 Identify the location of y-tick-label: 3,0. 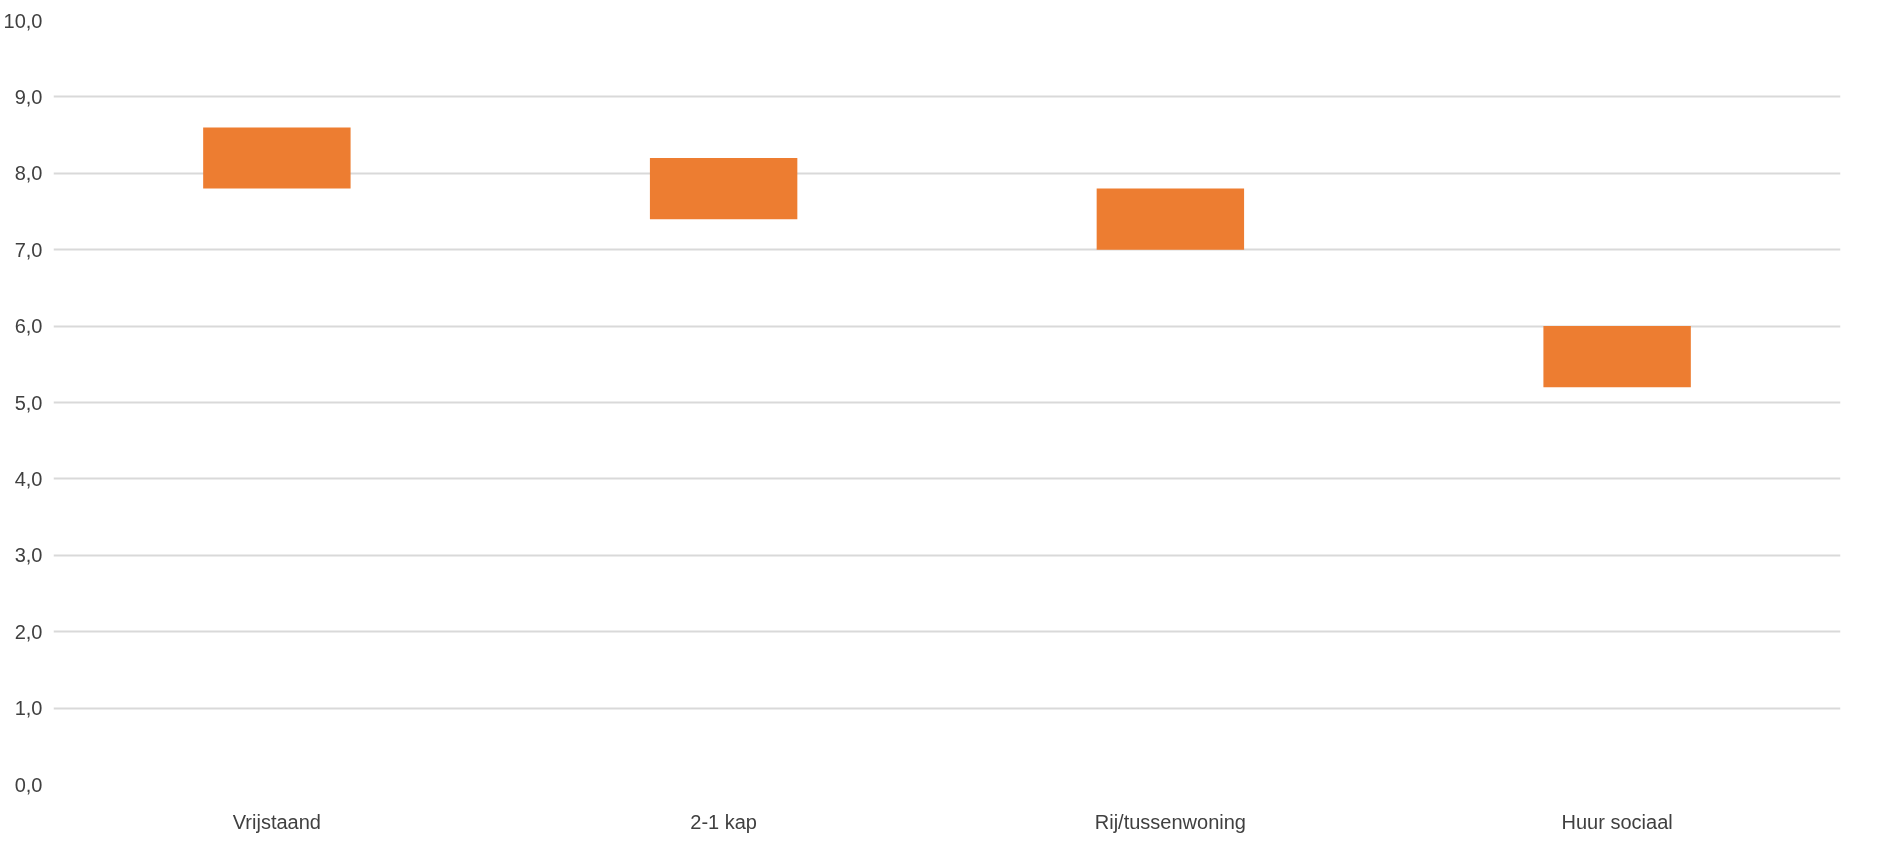
(28, 555).